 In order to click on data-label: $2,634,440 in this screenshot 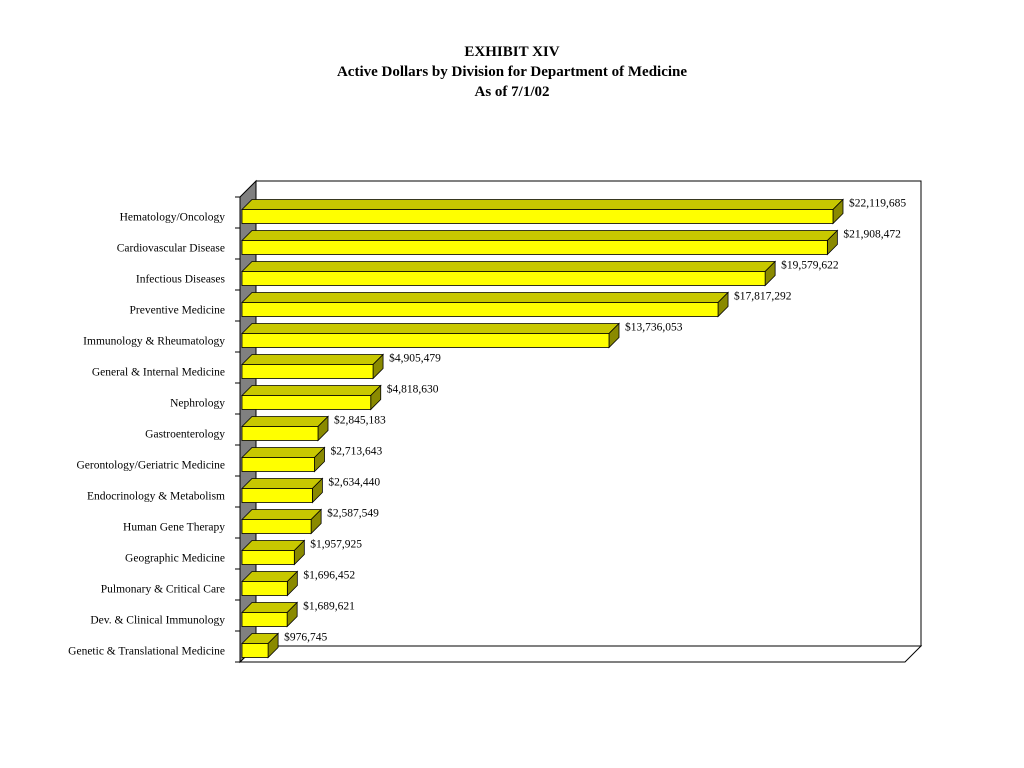, I will do `click(354, 482)`.